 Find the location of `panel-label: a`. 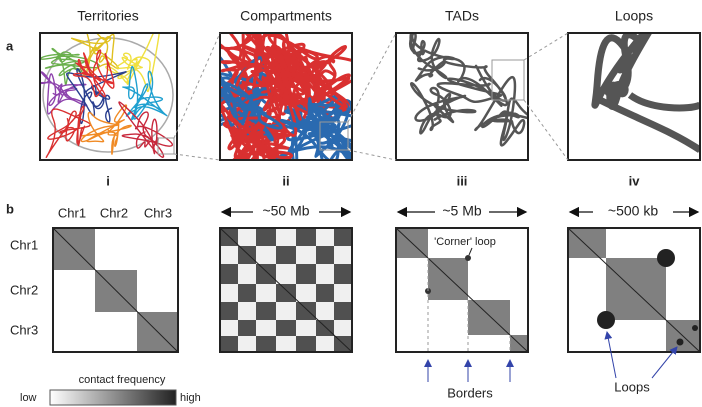

panel-label: a is located at coordinates (10, 45).